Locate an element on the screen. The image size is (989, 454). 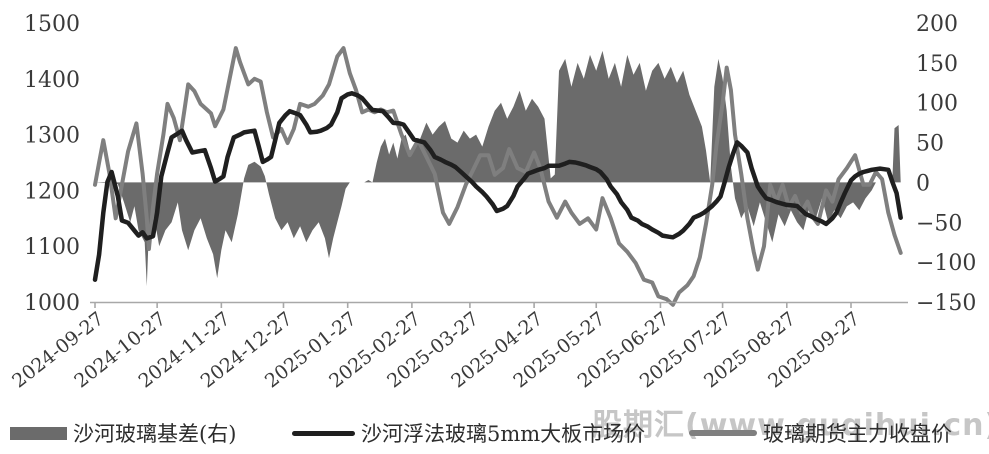
right-axis-tick-label: 150 is located at coordinates (937, 64).